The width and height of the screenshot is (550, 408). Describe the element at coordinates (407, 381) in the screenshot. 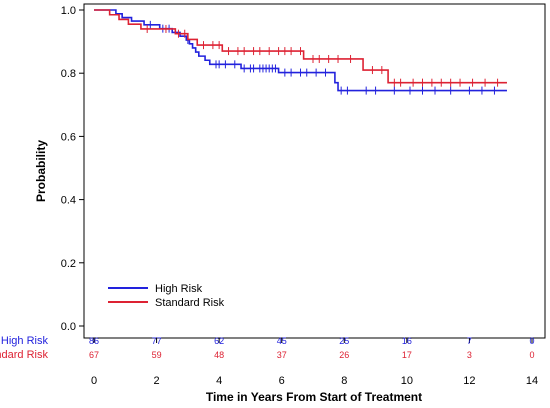

I see `x-tick-label: 10` at that location.